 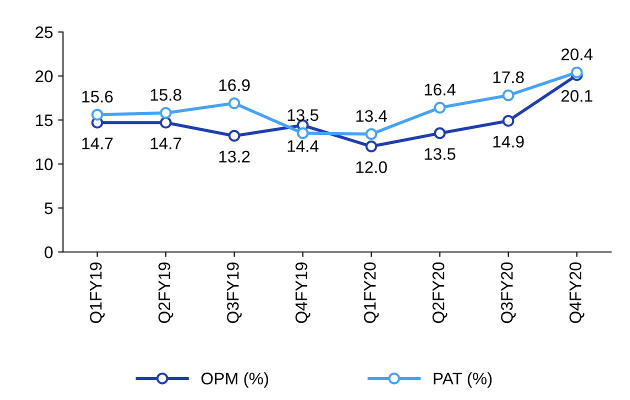 What do you see at coordinates (44, 32) in the screenshot?
I see `y-tick-label: 25` at bounding box center [44, 32].